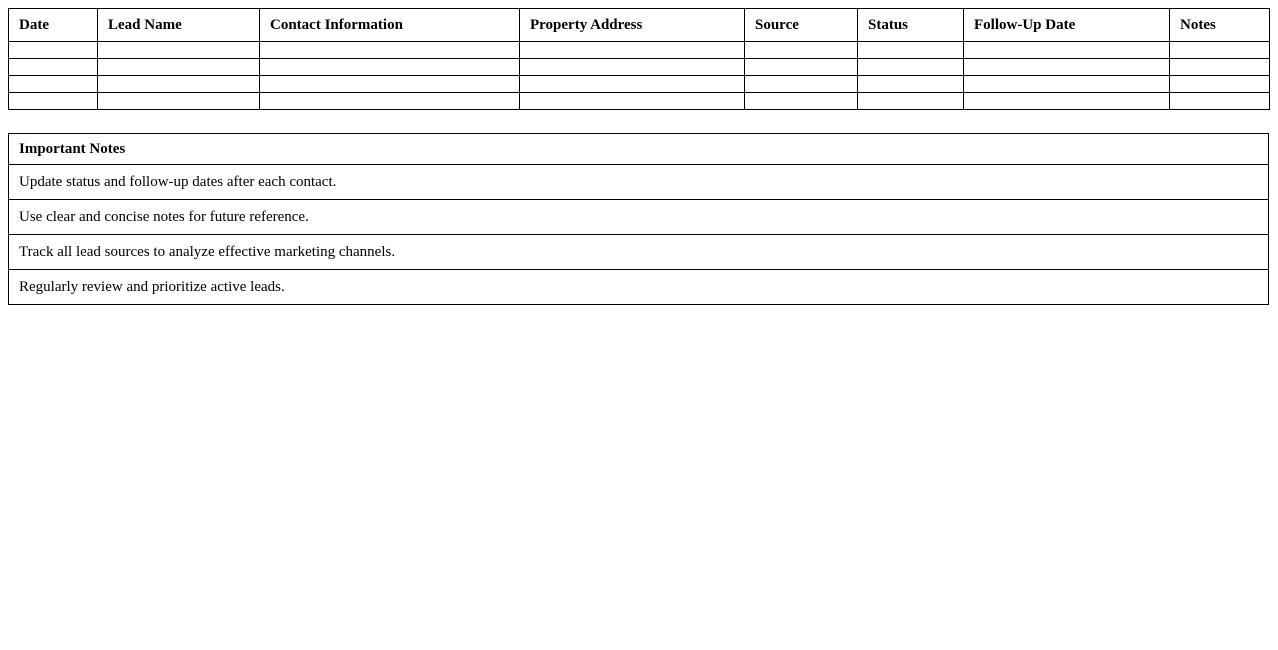 This screenshot has height=650, width=1278. I want to click on column-header-lead-name: Lead Name, so click(178, 25).